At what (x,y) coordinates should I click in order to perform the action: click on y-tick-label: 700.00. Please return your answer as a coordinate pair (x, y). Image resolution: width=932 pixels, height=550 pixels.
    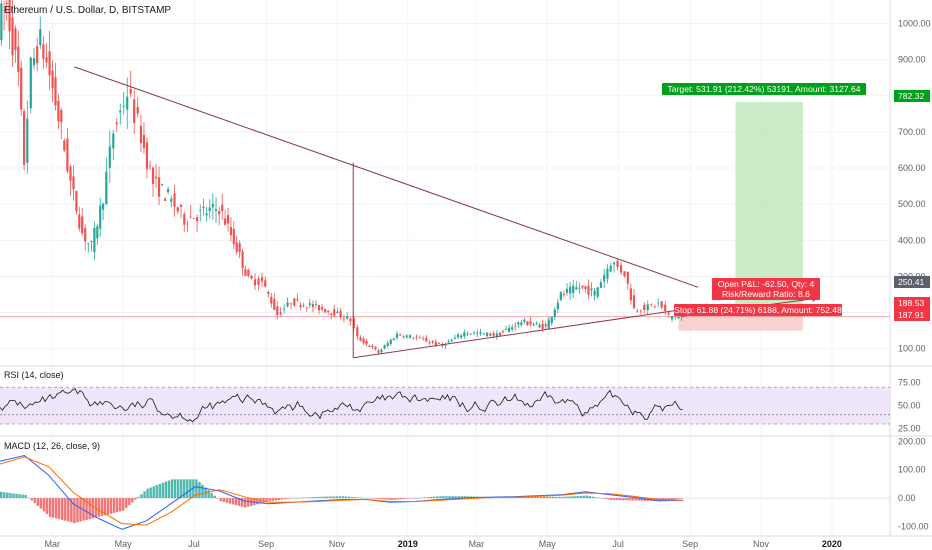
    Looking at the image, I should click on (912, 132).